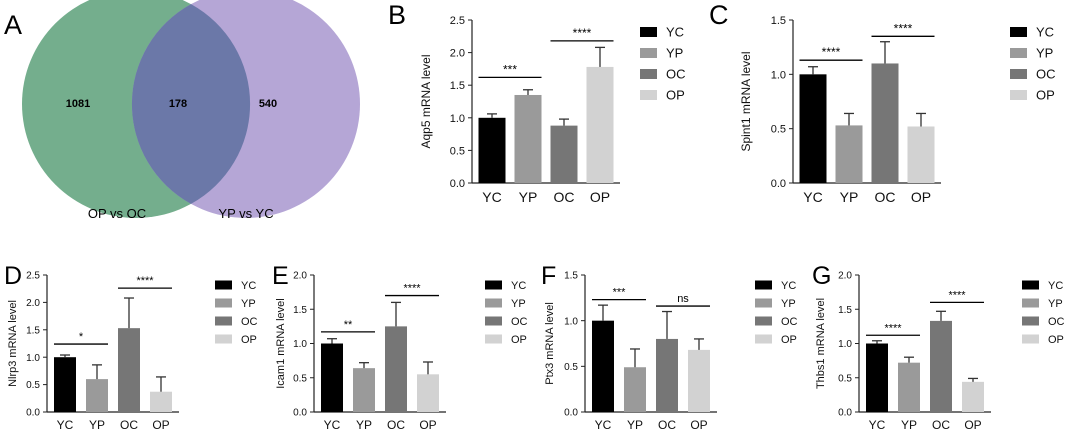 Image resolution: width=1065 pixels, height=430 pixels. I want to click on significance-label: *, so click(81, 337).